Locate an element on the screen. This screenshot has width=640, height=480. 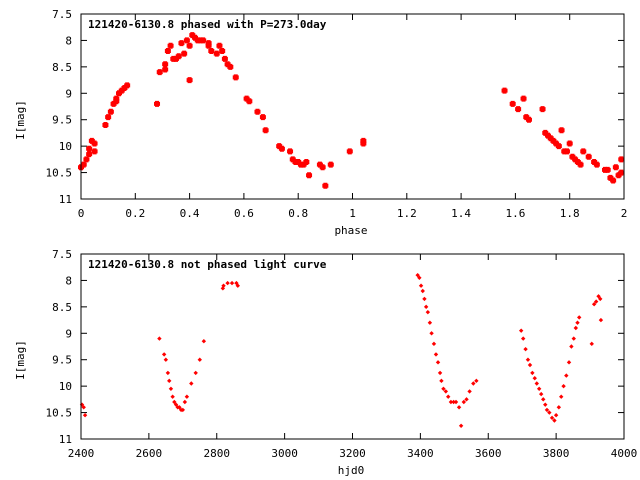
chart-title: 121420-6130.8 not phased light curve is located at coordinates (207, 264).